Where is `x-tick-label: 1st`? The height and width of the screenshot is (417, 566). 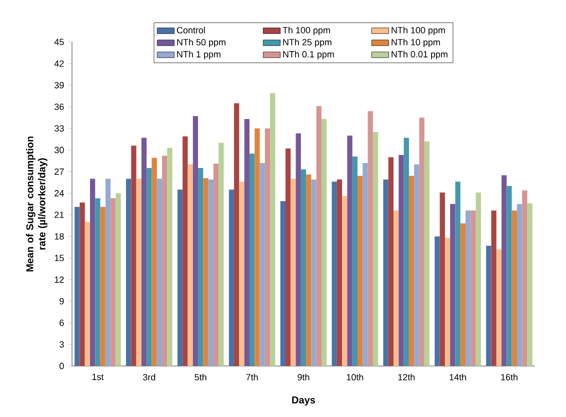 x-tick-label: 1st is located at coordinates (98, 377).